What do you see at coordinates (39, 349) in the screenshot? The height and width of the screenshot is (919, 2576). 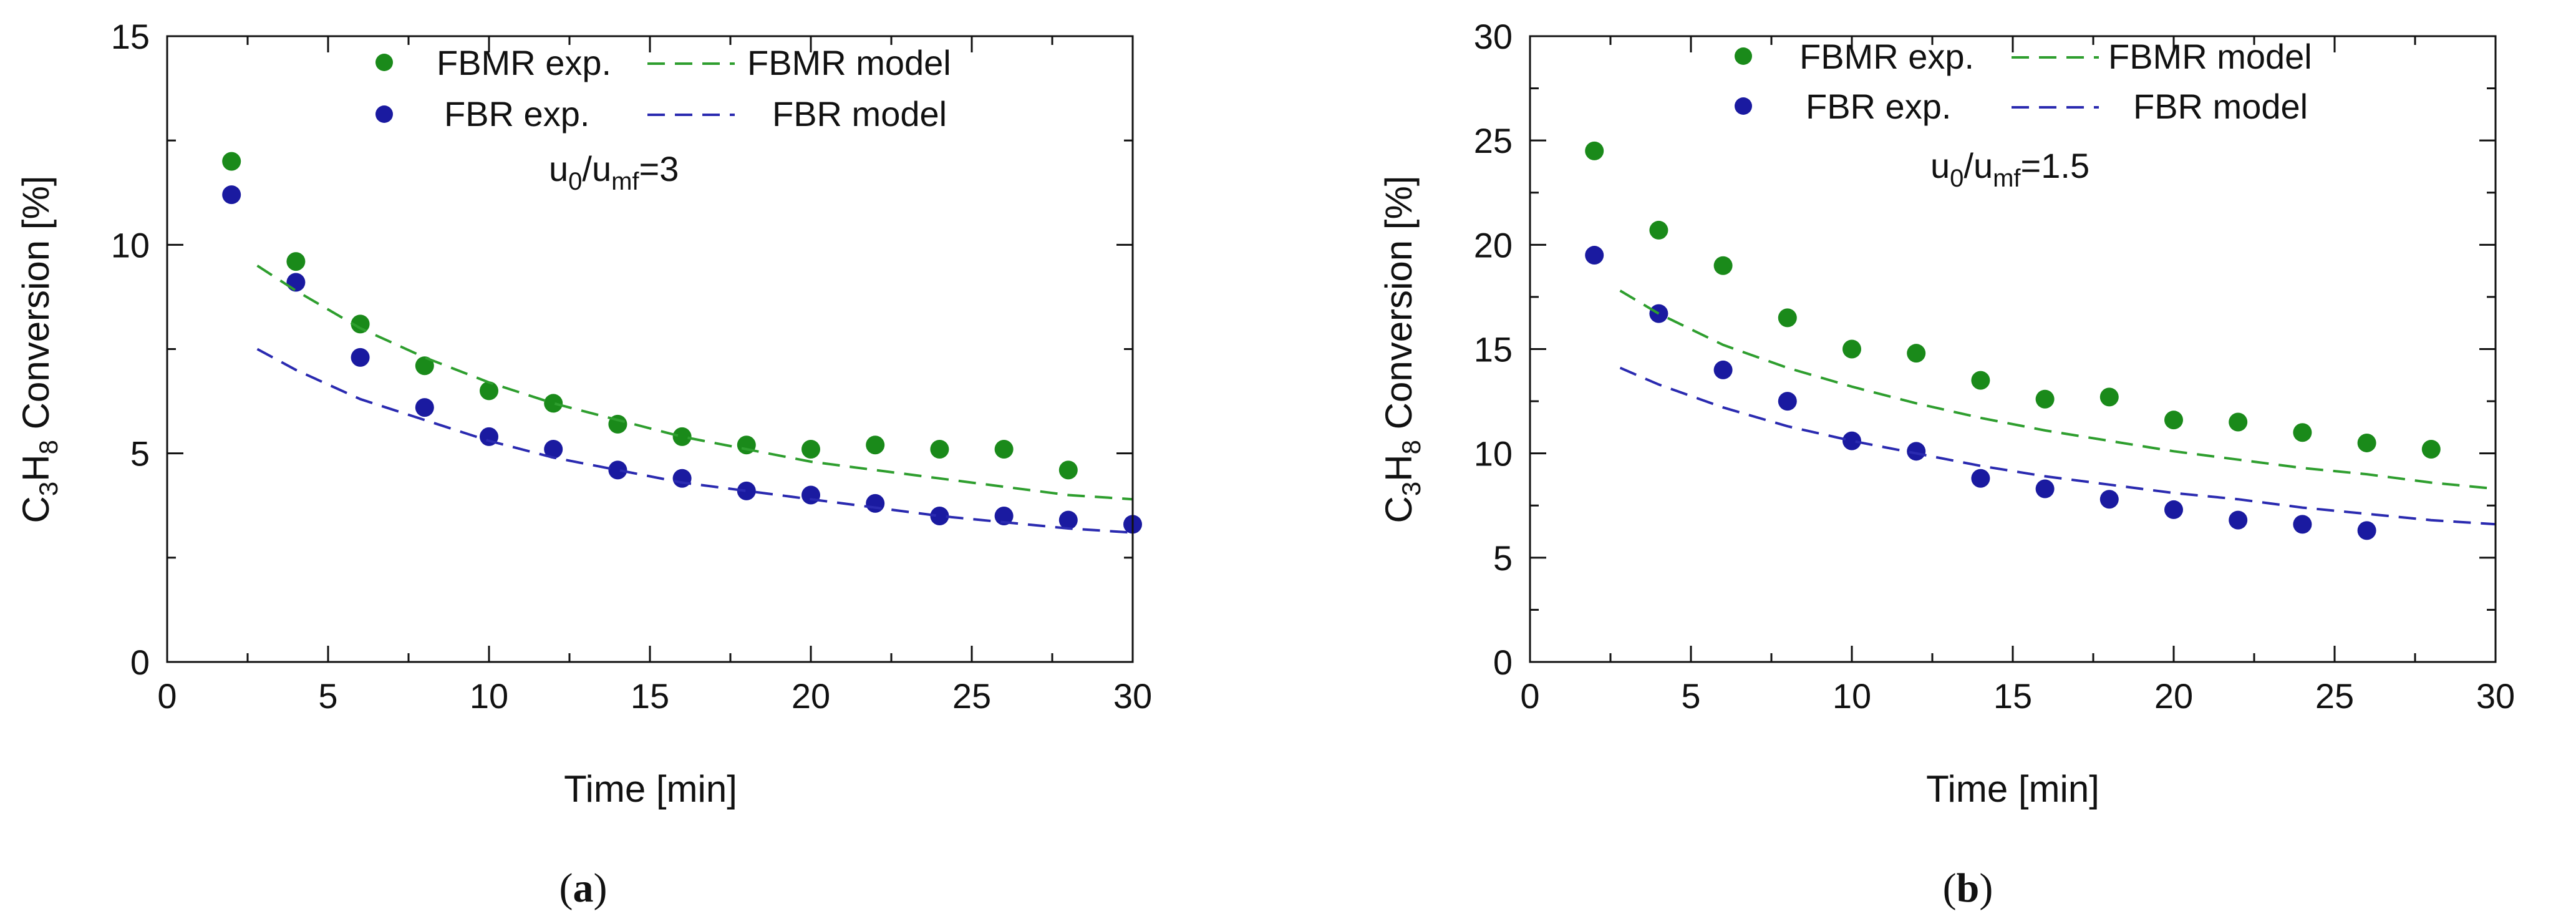 I see `panel-a-y-axis-label: C3H8 Conversion [%]` at bounding box center [39, 349].